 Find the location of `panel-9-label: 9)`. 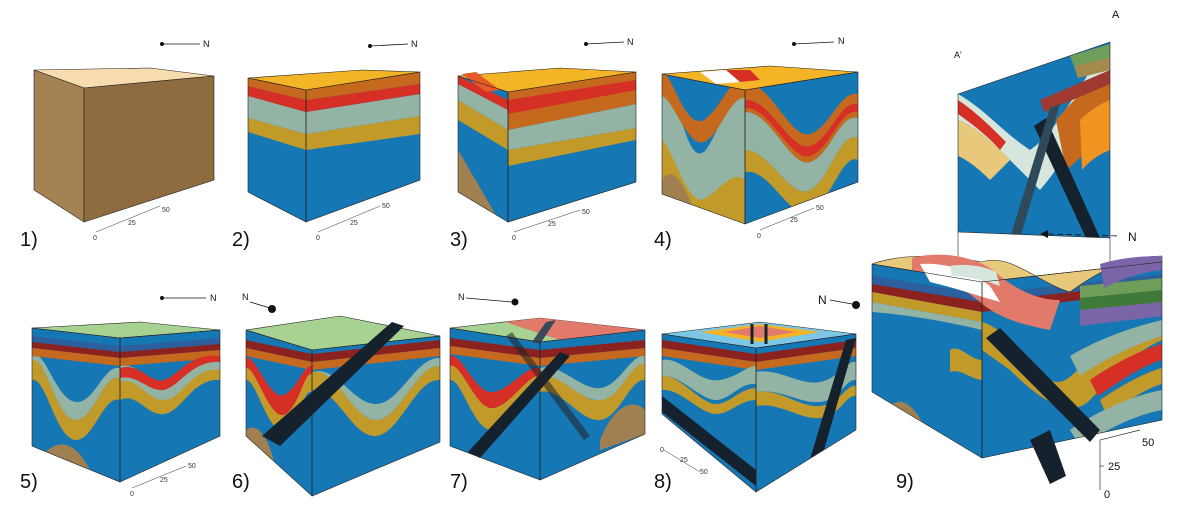

panel-9-label: 9) is located at coordinates (905, 482).